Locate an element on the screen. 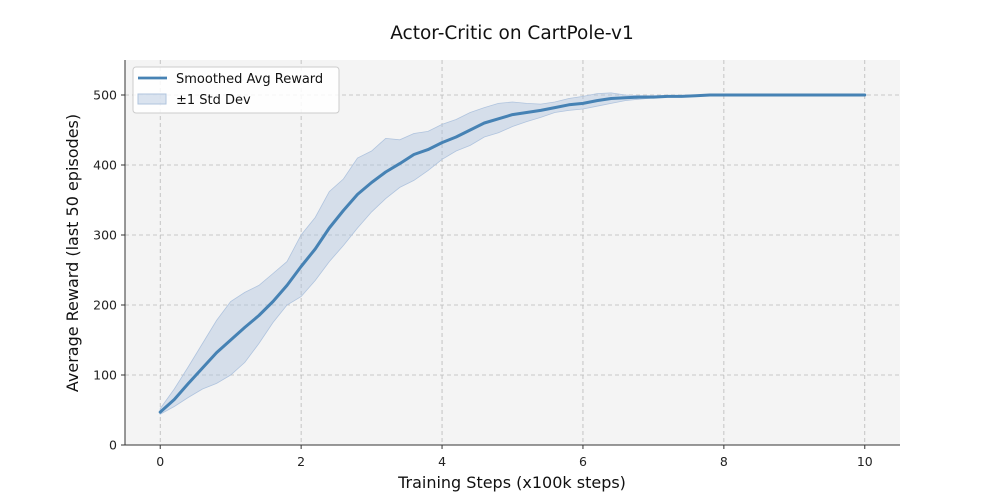 The image size is (1000, 500). y-tick-label: 0 is located at coordinates (113, 445).